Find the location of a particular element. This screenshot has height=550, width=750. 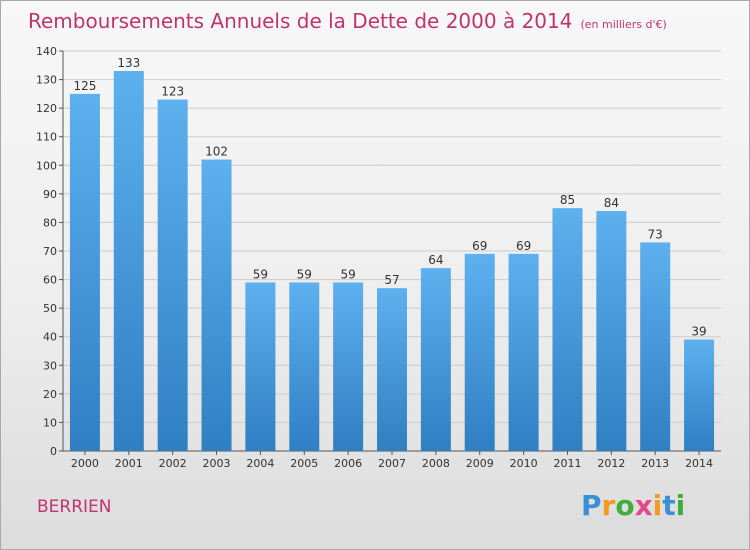

chart-subtitle: (en milliers d'€) is located at coordinates (623, 24).